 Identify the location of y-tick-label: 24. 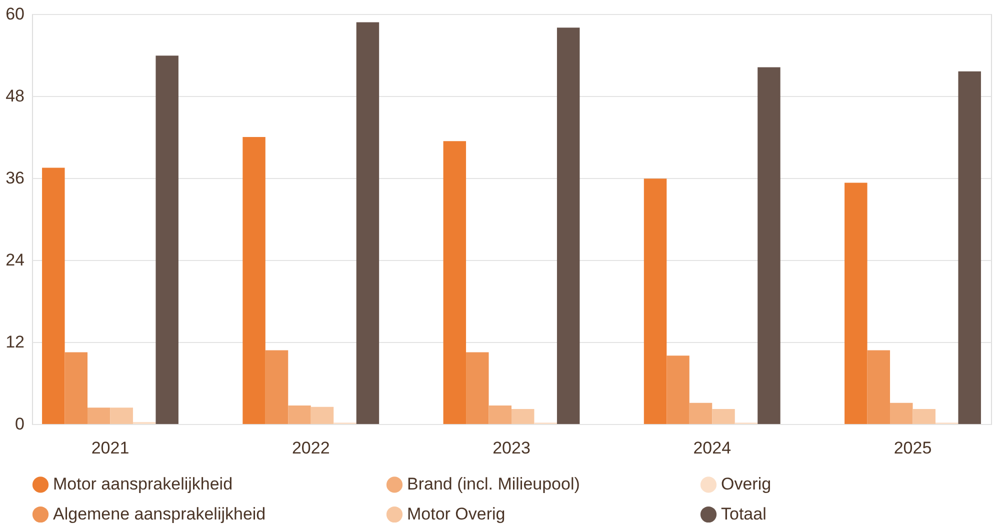
(15, 260).